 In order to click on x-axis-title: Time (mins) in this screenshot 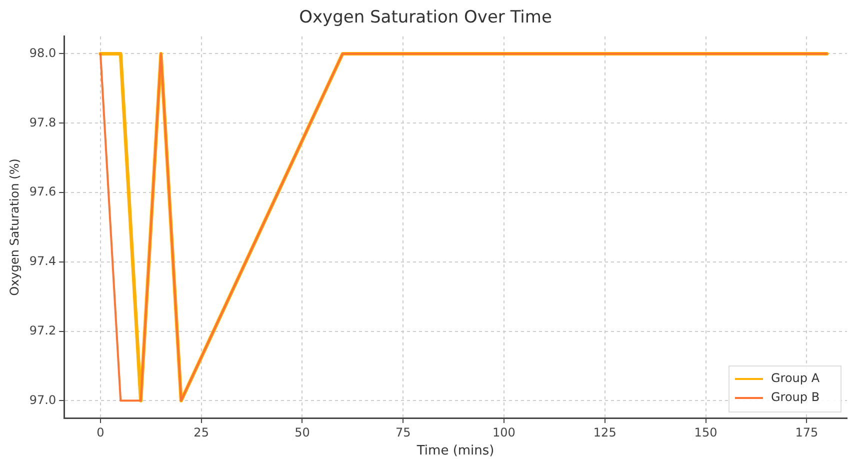, I will do `click(455, 451)`.